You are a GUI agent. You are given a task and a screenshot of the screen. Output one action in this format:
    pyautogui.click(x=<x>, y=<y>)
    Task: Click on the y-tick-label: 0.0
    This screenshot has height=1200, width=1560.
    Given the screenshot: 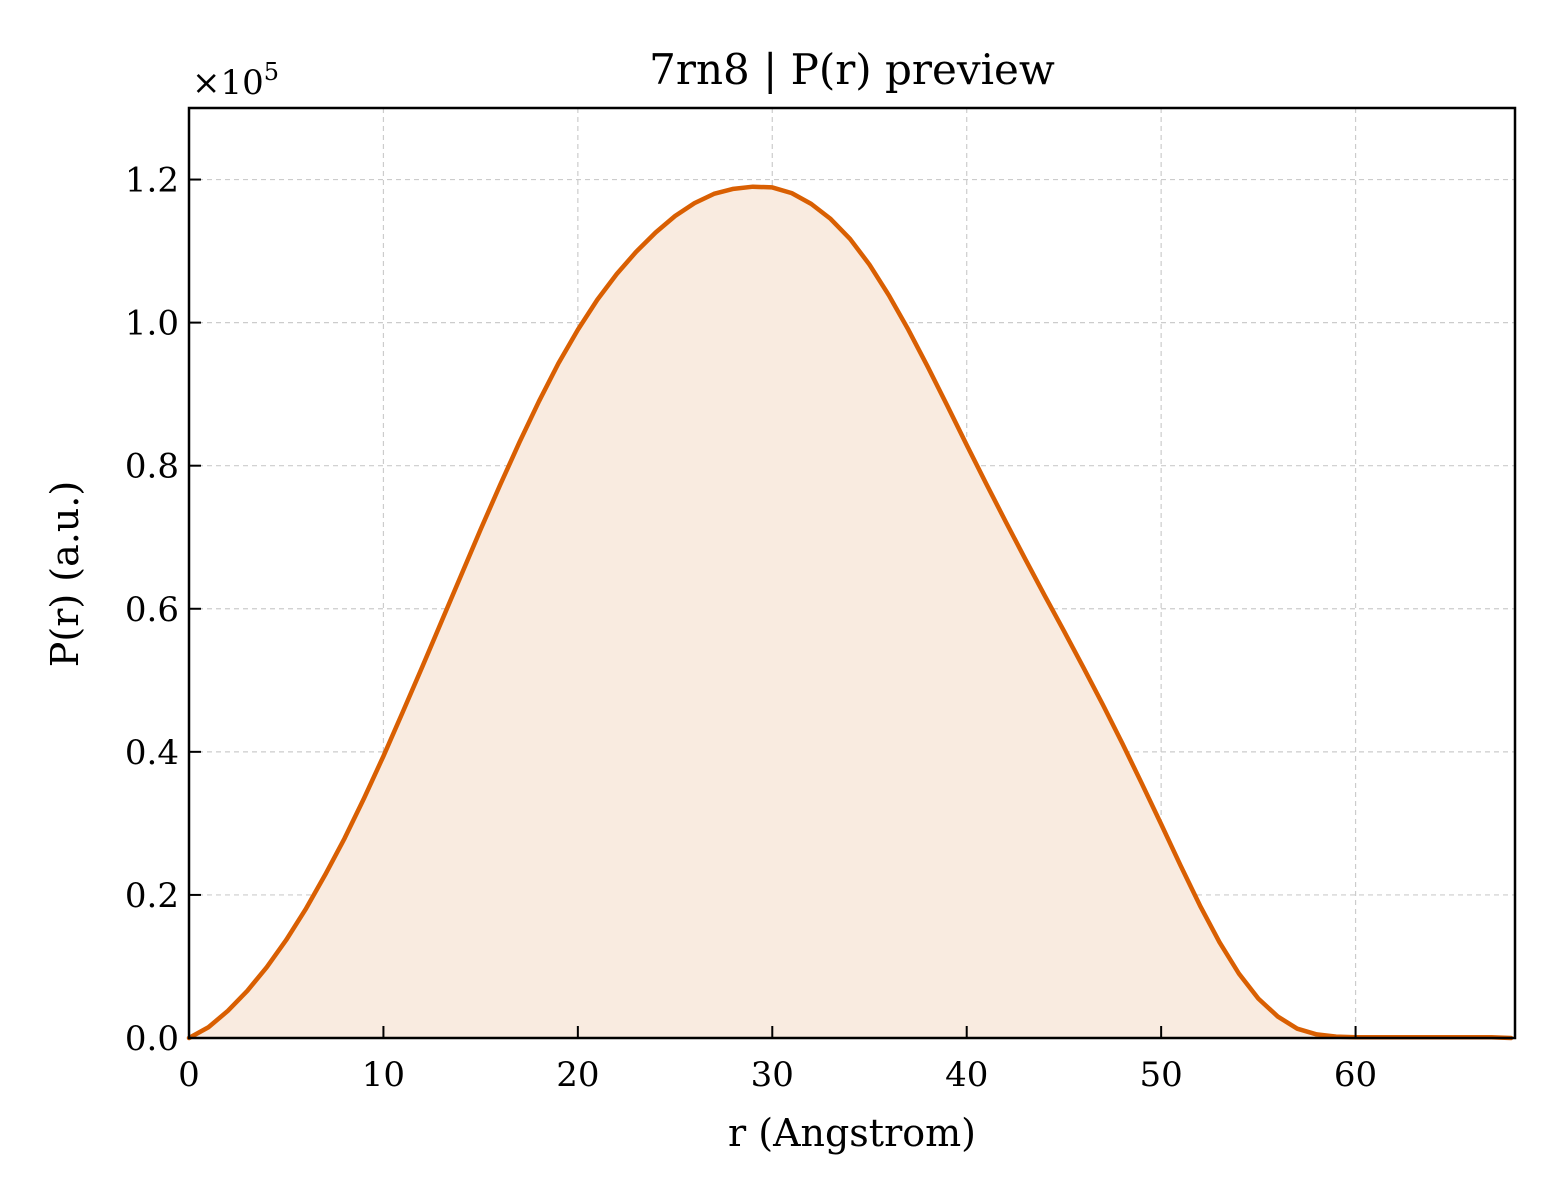 What is the action you would take?
    pyautogui.click(x=152, y=1039)
    